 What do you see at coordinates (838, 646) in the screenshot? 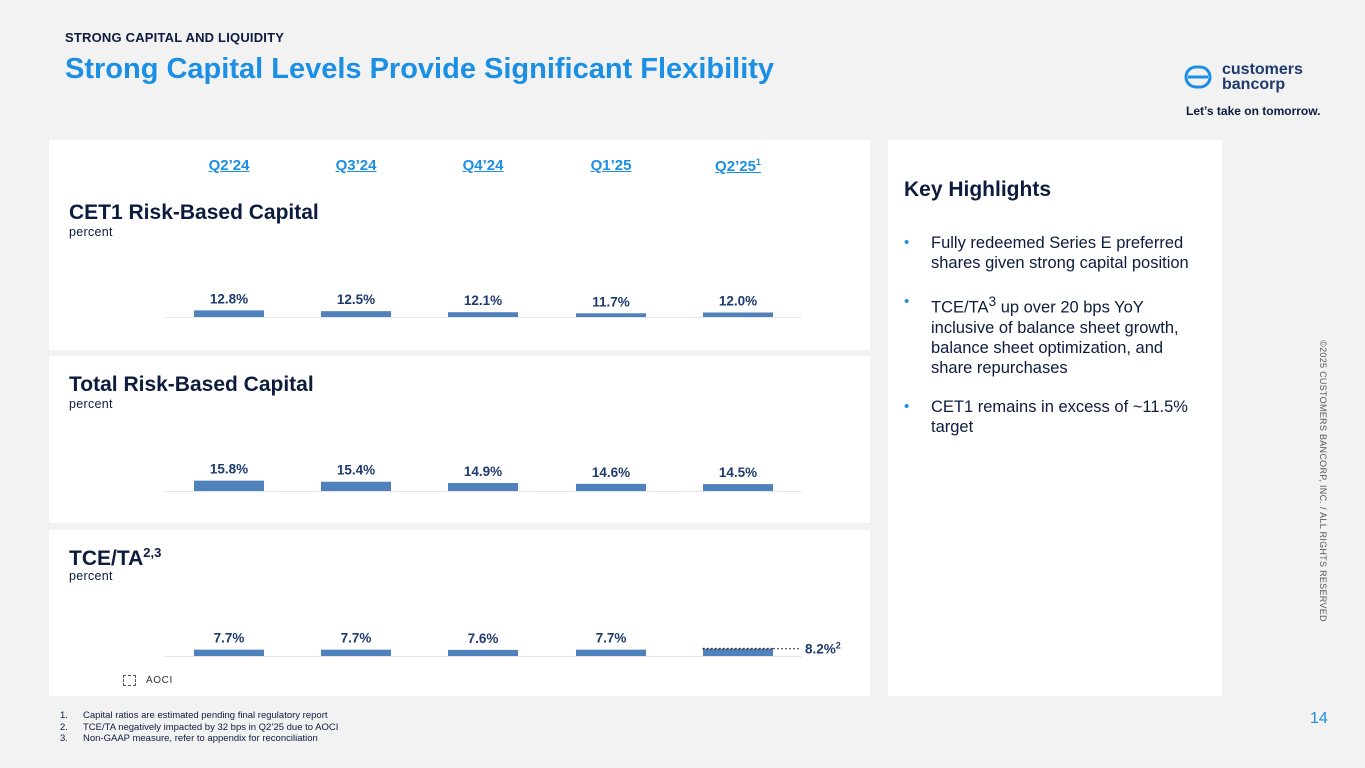
I see `aoci-adjusted-label-sup: 2` at bounding box center [838, 646].